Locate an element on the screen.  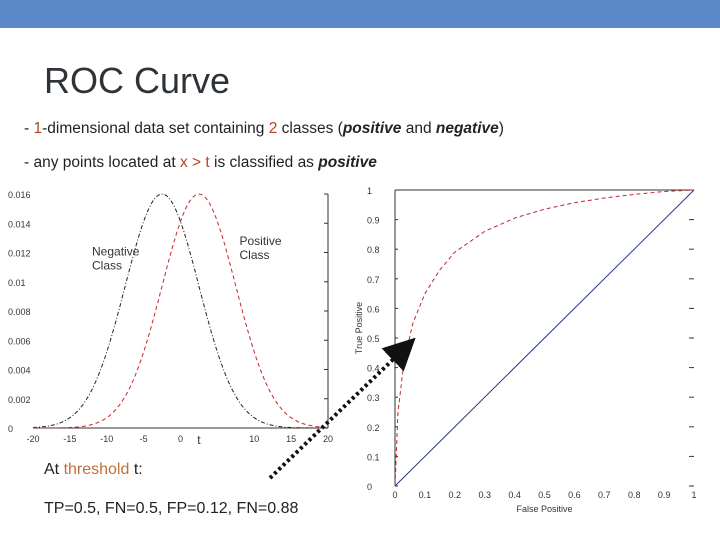
x-axis-label: False Positive is located at coordinates (544, 509).